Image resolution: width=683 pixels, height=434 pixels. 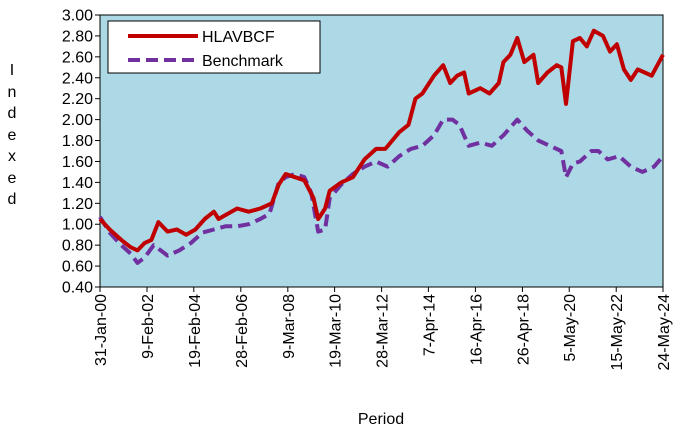 I want to click on x-axis-title: Period, so click(x=381, y=419).